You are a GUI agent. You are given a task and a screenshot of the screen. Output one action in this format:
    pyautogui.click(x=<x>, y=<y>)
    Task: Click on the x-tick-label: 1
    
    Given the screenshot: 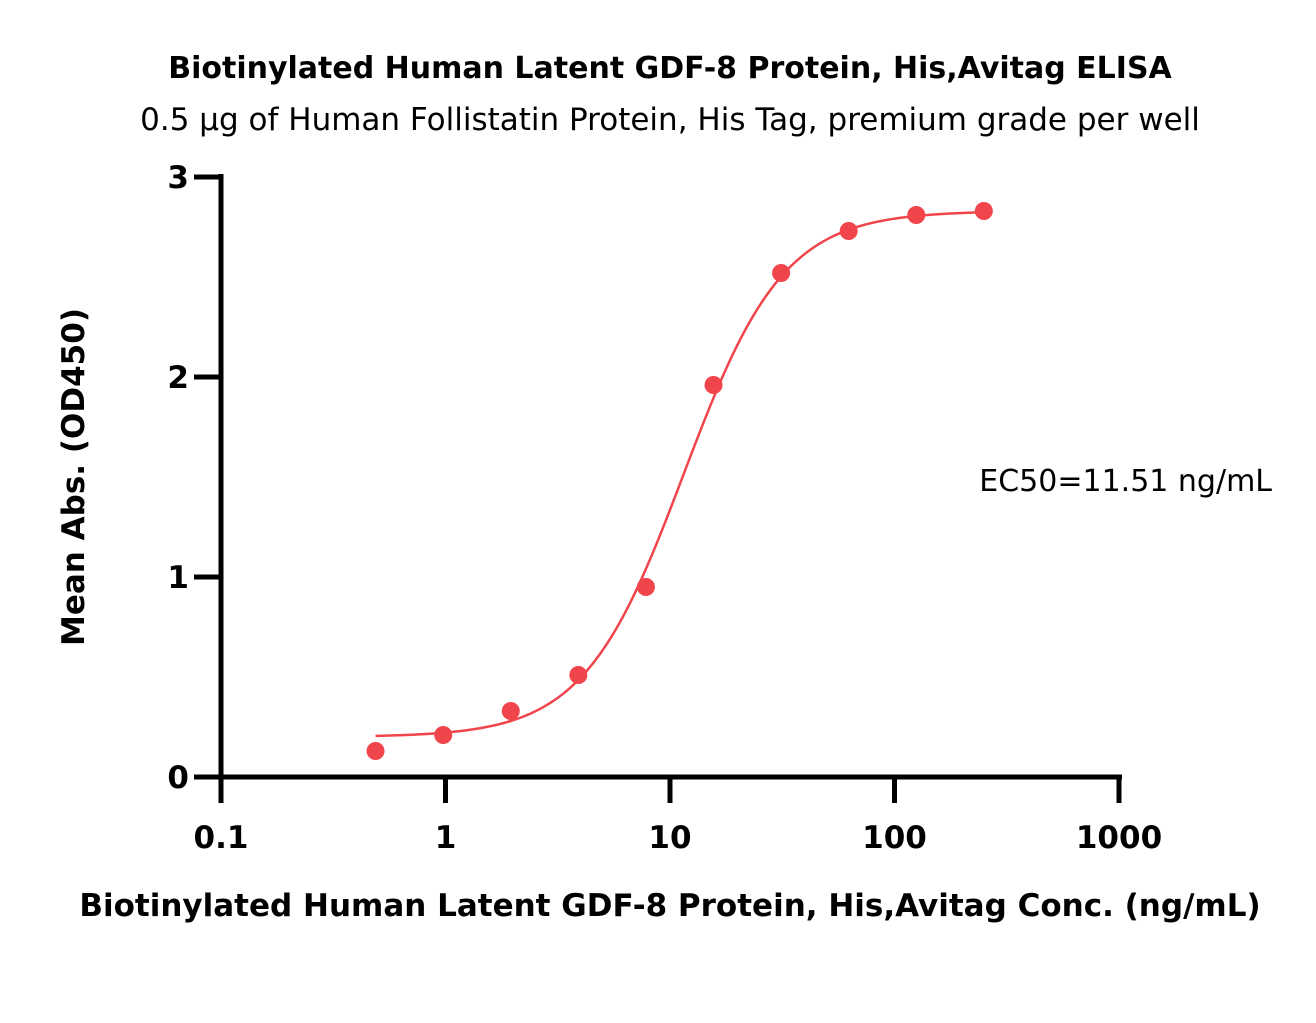 What is the action you would take?
    pyautogui.click(x=446, y=838)
    